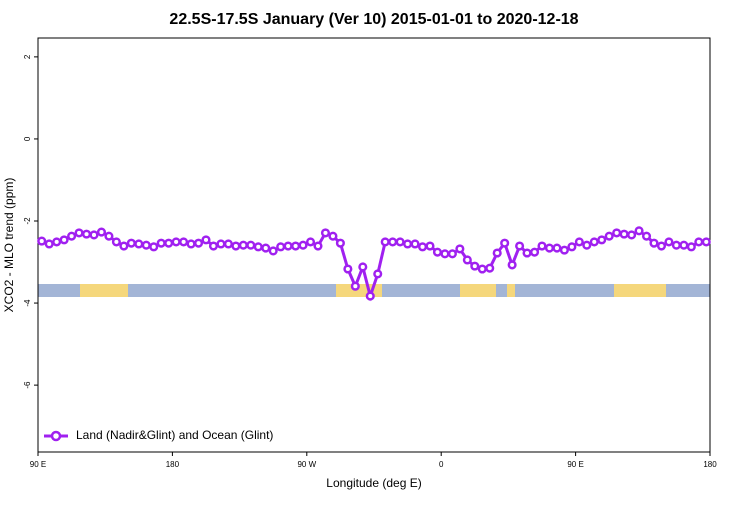 The height and width of the screenshot is (505, 750). Describe the element at coordinates (174, 435) in the screenshot. I see `legend-label: Land (Nadir&Glint) and Ocean (Glint)` at that location.